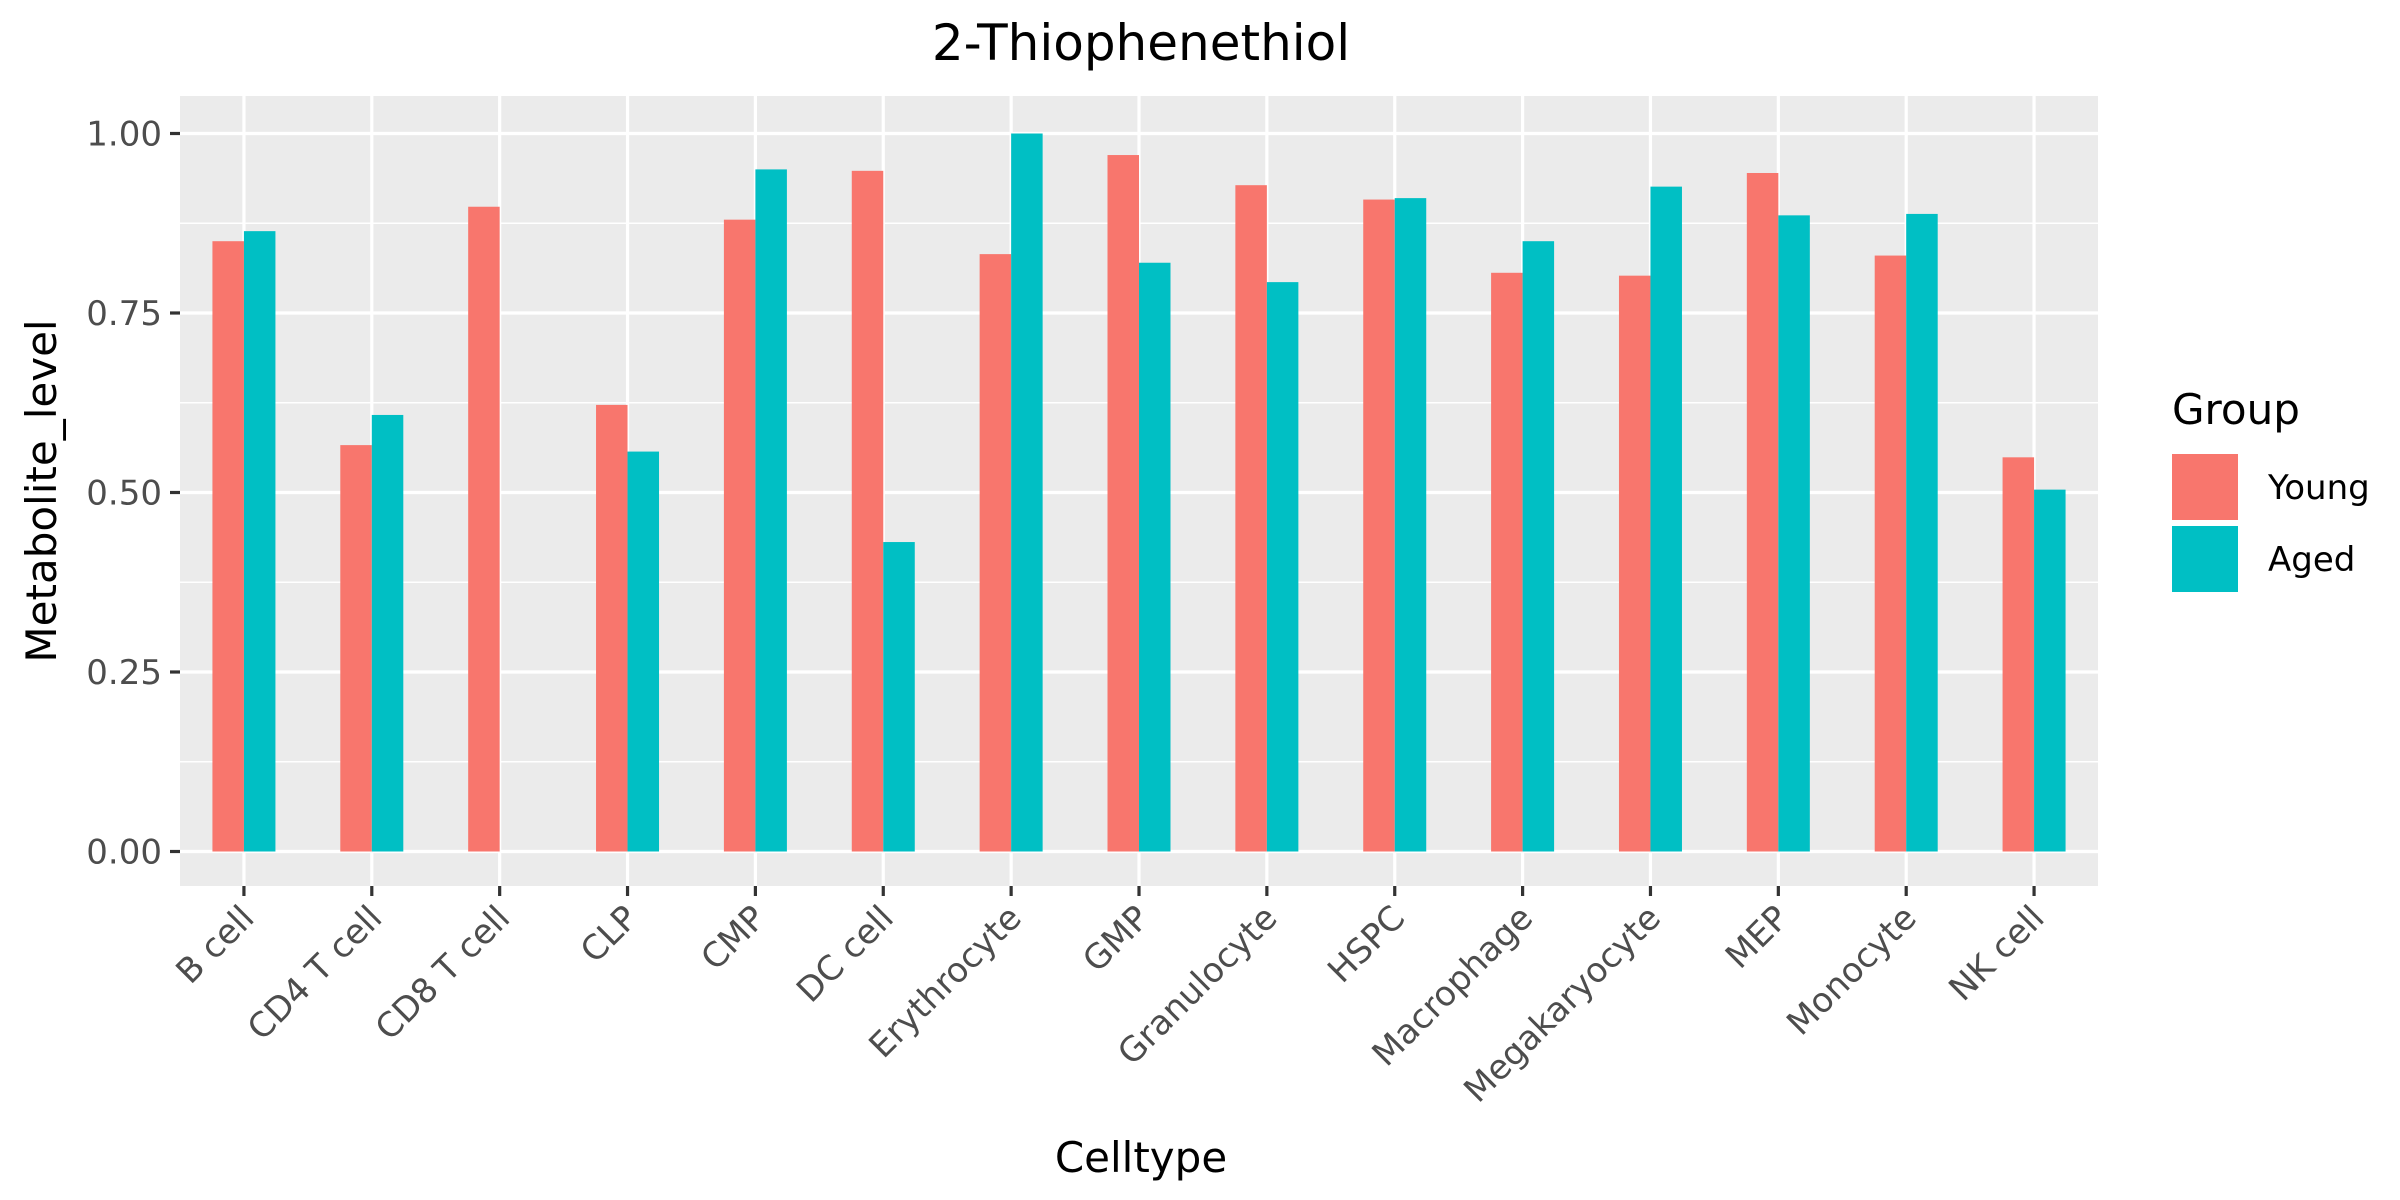 This screenshot has width=2400, height=1200. Describe the element at coordinates (1116, 939) in the screenshot. I see `x-tick-label: GMP` at that location.